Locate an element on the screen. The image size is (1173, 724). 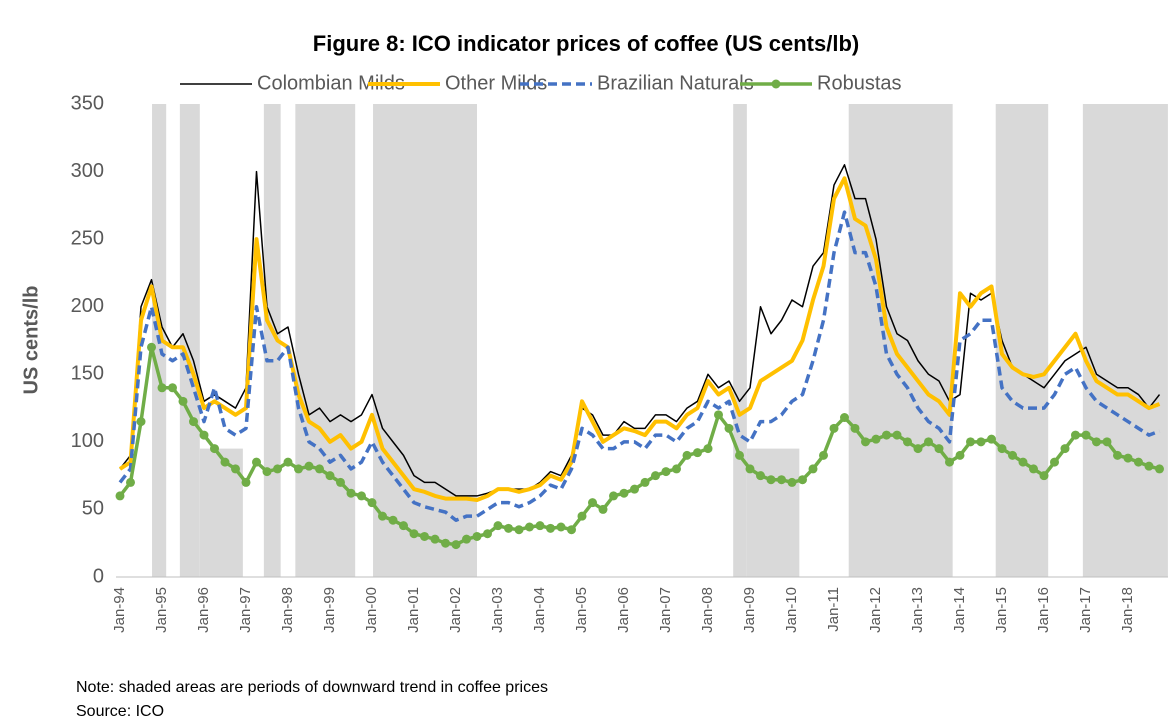
legend-marker is located at coordinates (776, 84).